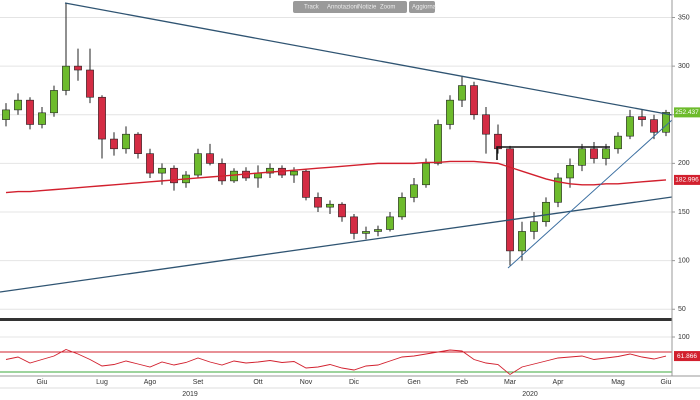 The image size is (700, 400). What do you see at coordinates (198, 382) in the screenshot?
I see `x-tick-label: Set` at bounding box center [198, 382].